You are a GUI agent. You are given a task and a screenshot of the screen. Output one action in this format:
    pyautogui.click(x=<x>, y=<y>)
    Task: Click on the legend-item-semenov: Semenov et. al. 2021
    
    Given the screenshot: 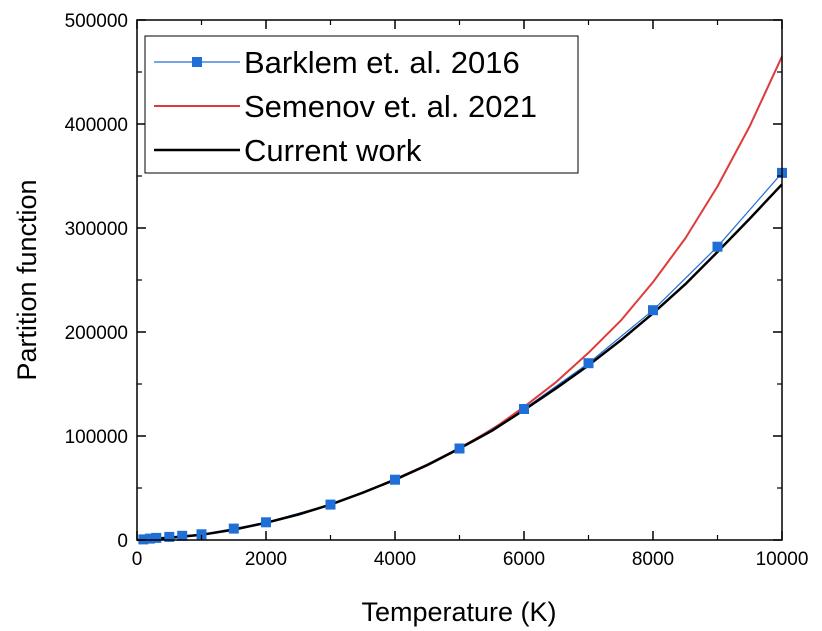 What is the action you would take?
    pyautogui.click(x=345, y=106)
    